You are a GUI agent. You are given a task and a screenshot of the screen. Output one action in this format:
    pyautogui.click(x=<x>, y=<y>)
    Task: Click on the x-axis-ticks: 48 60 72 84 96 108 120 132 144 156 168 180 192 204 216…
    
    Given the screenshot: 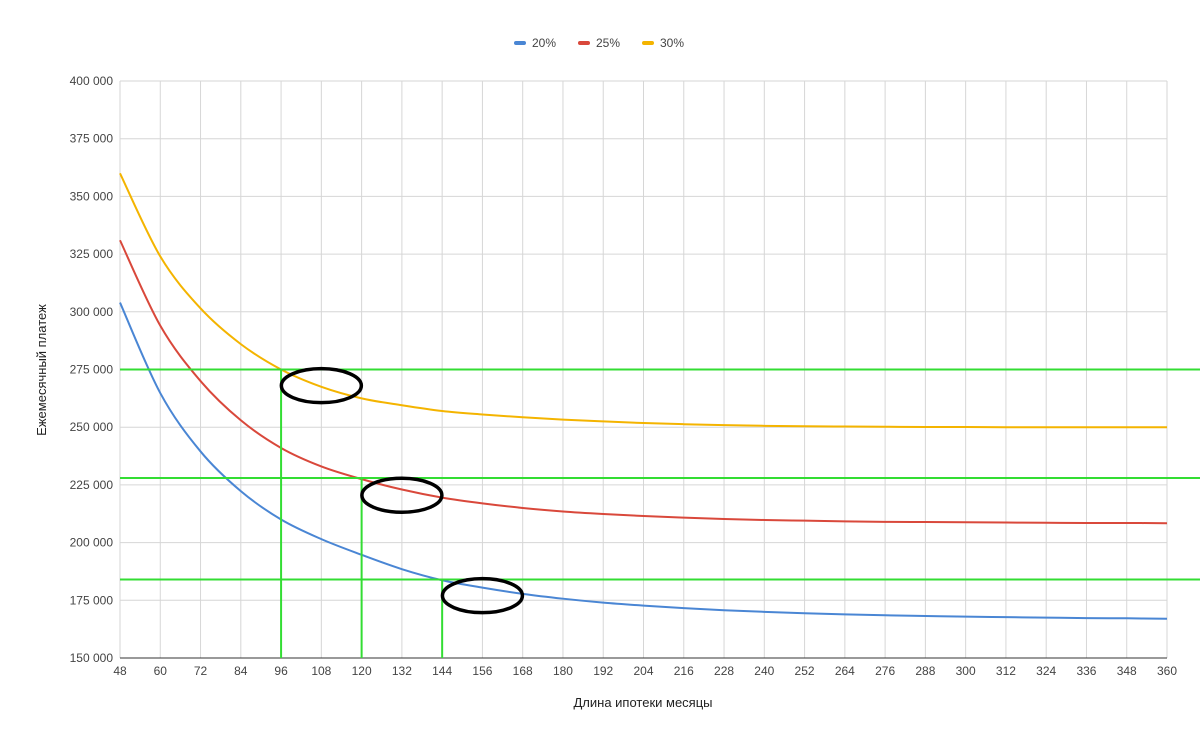 What is the action you would take?
    pyautogui.click(x=645, y=671)
    